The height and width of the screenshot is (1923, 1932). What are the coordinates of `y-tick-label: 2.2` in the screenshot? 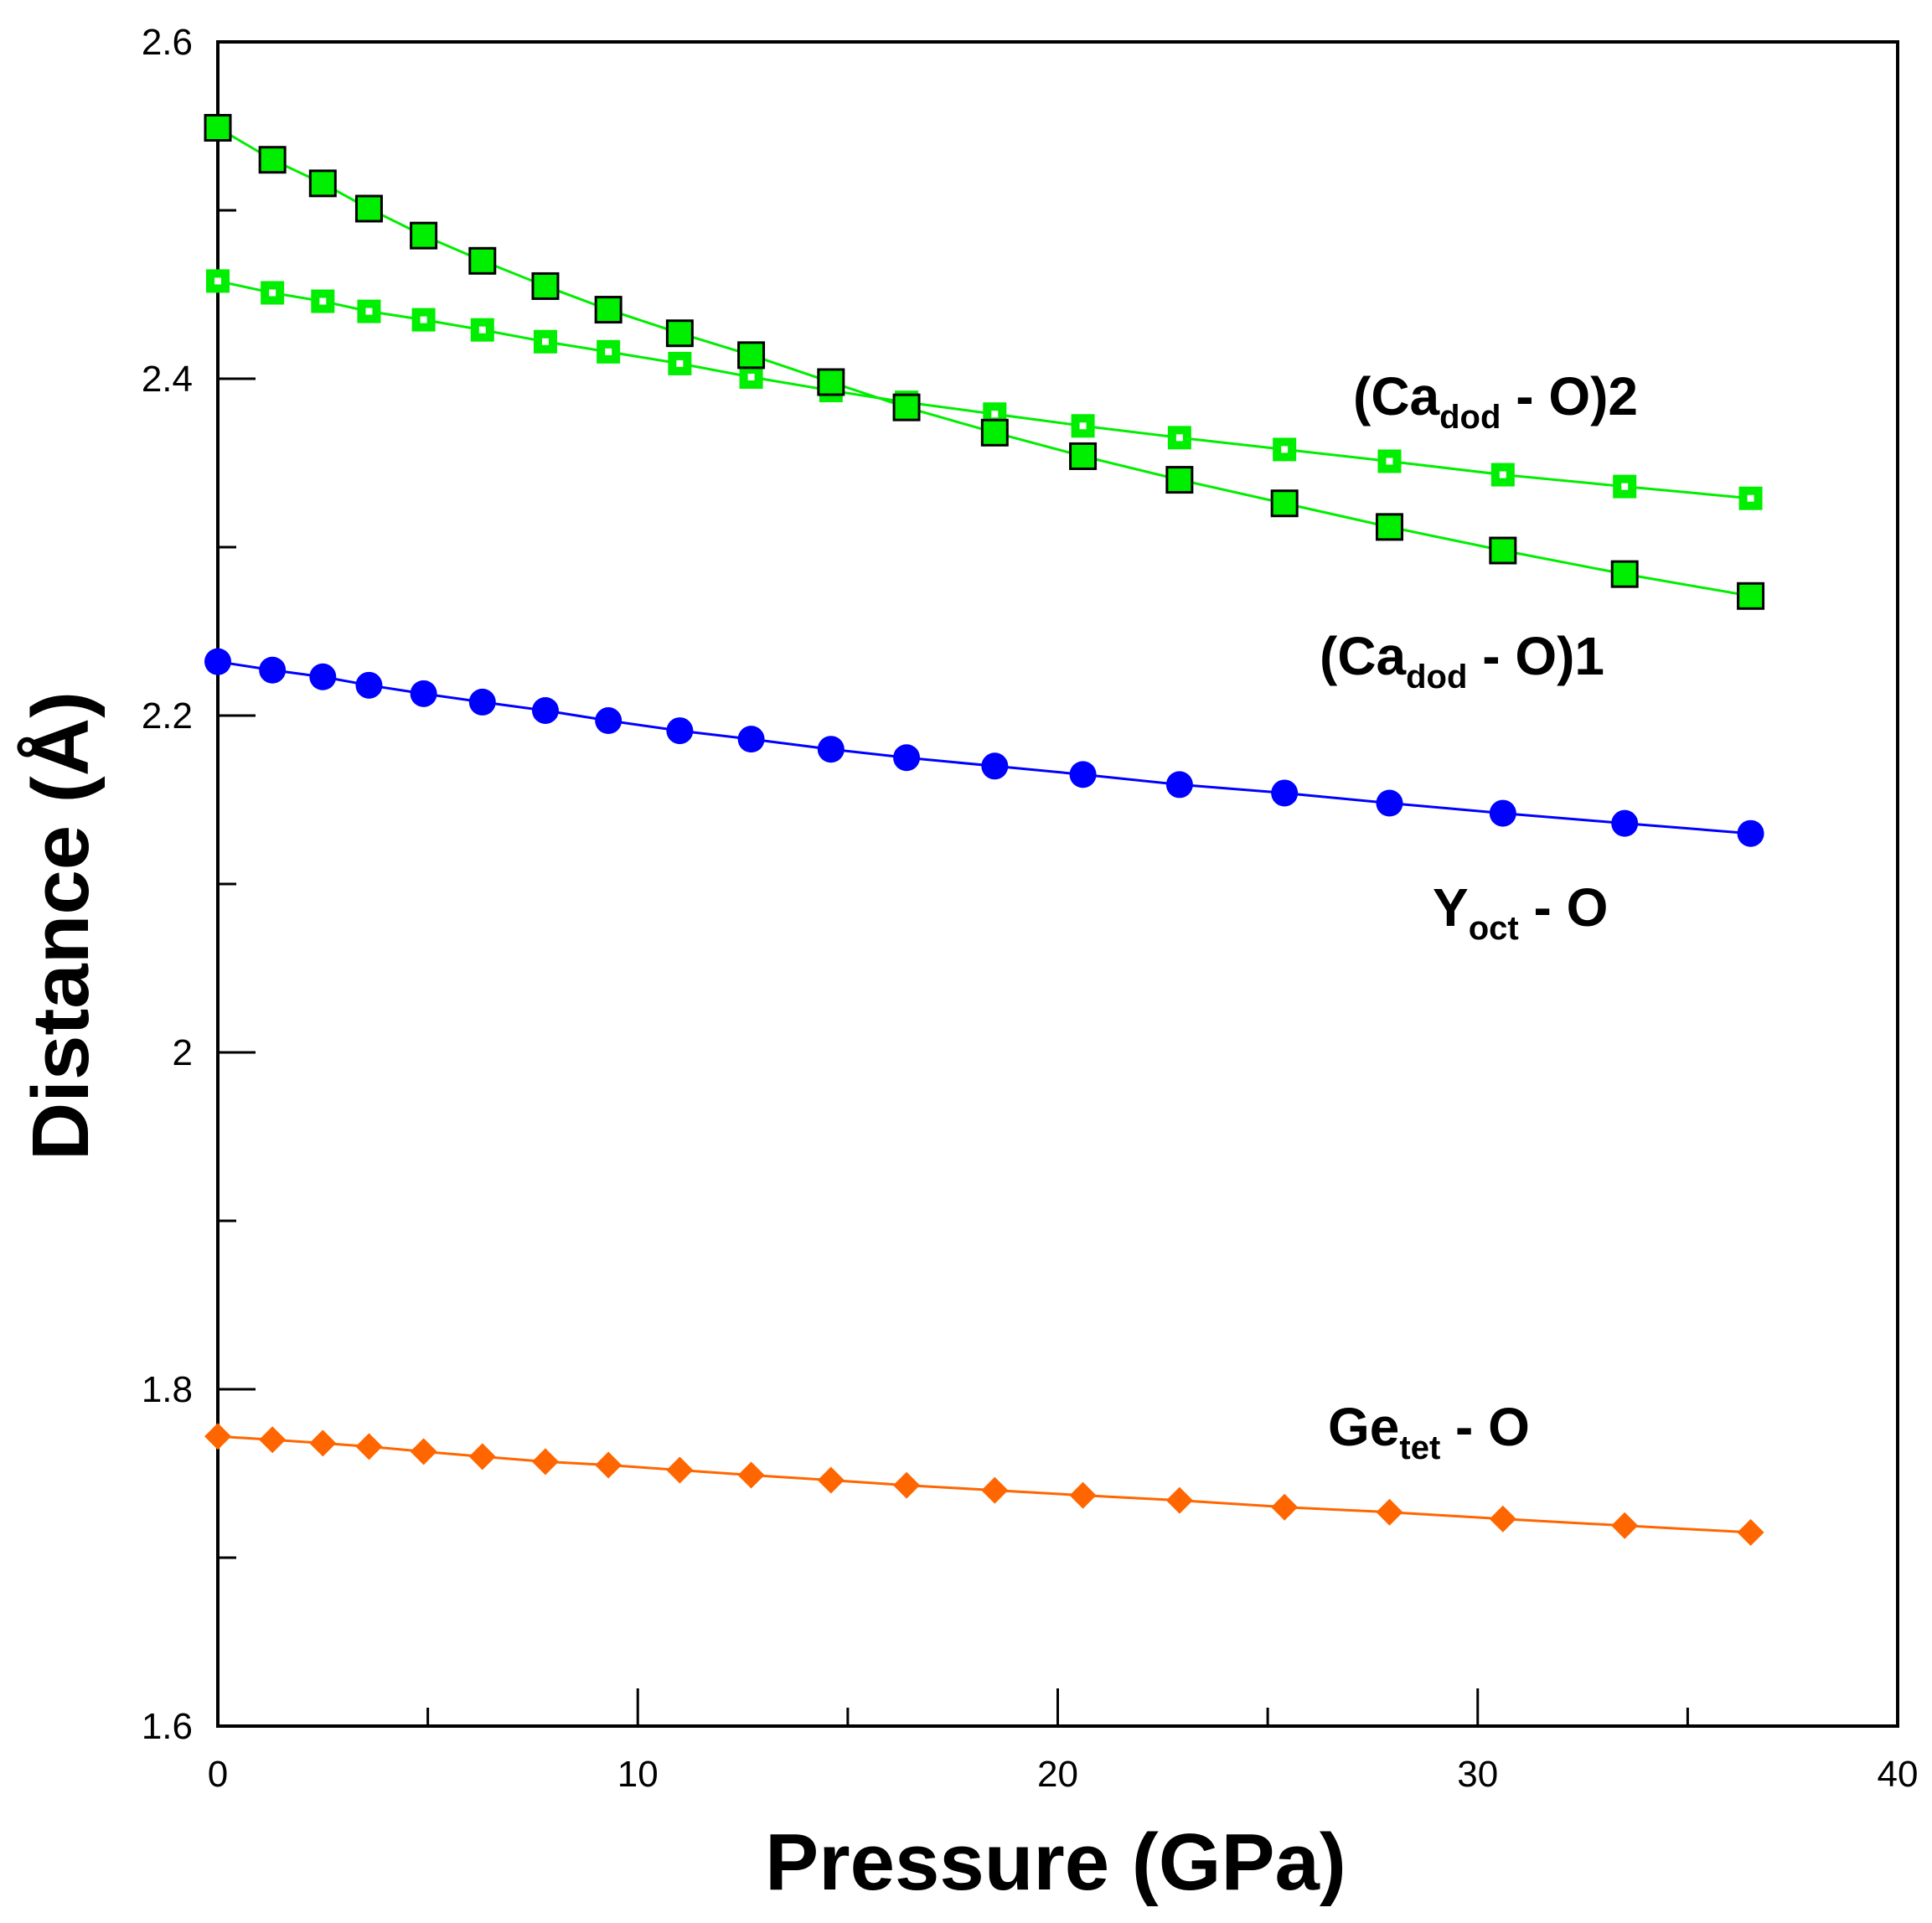 It's located at (167, 716).